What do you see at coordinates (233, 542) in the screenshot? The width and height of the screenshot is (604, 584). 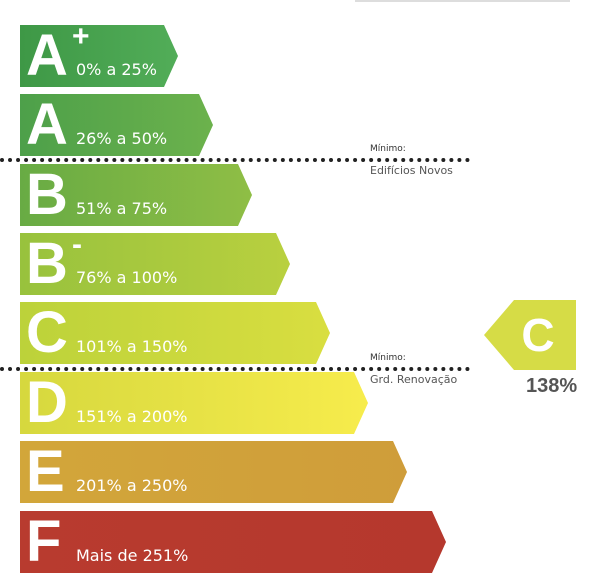 I see `energy-class-bar: F Mais de 251%` at bounding box center [233, 542].